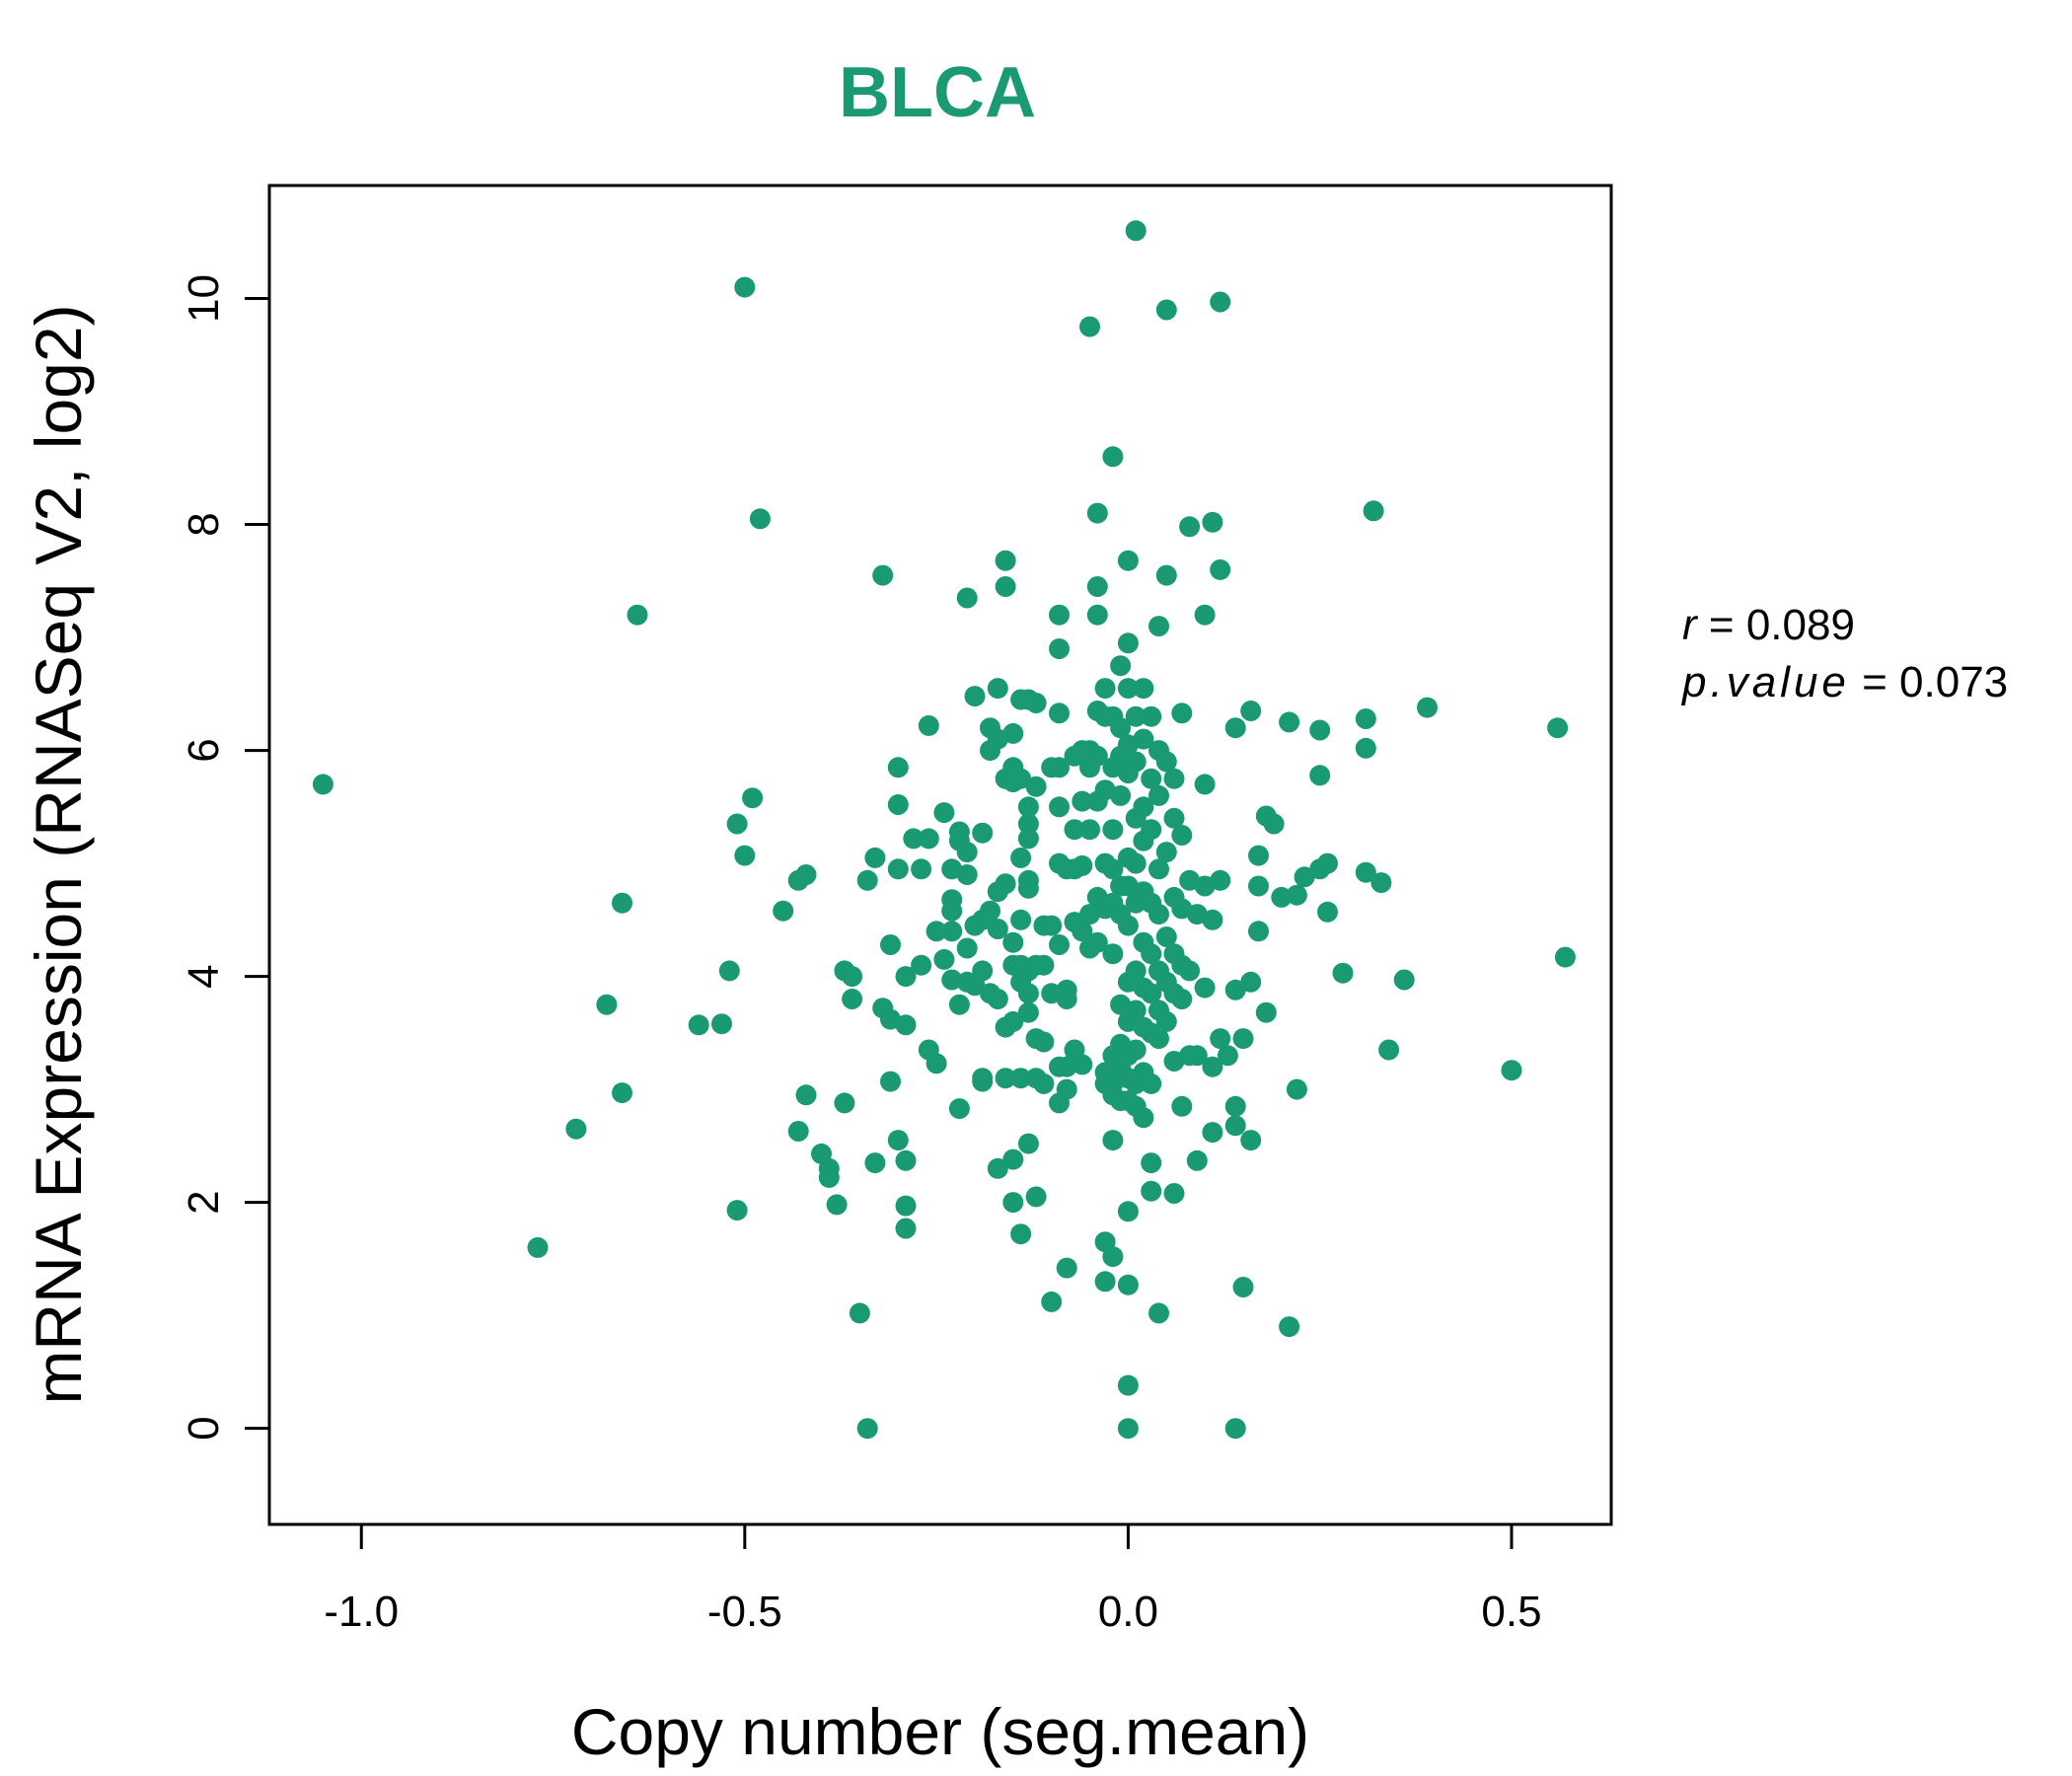 The height and width of the screenshot is (1776, 2072). I want to click on stats-annotation: r = 0.089 p.value = 0.073, so click(1844, 654).